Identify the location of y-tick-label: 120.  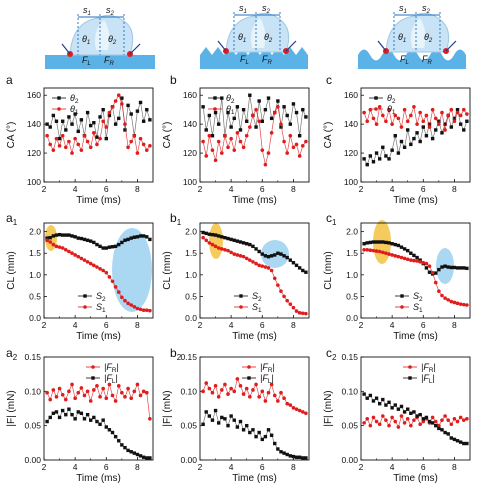
(34, 153).